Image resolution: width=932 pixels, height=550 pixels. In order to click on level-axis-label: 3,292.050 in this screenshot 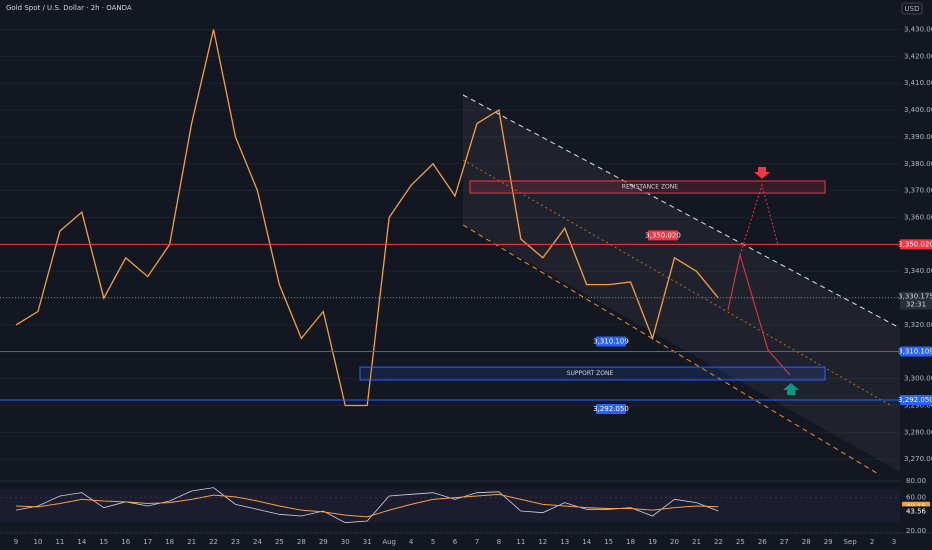, I will do `click(915, 400)`.